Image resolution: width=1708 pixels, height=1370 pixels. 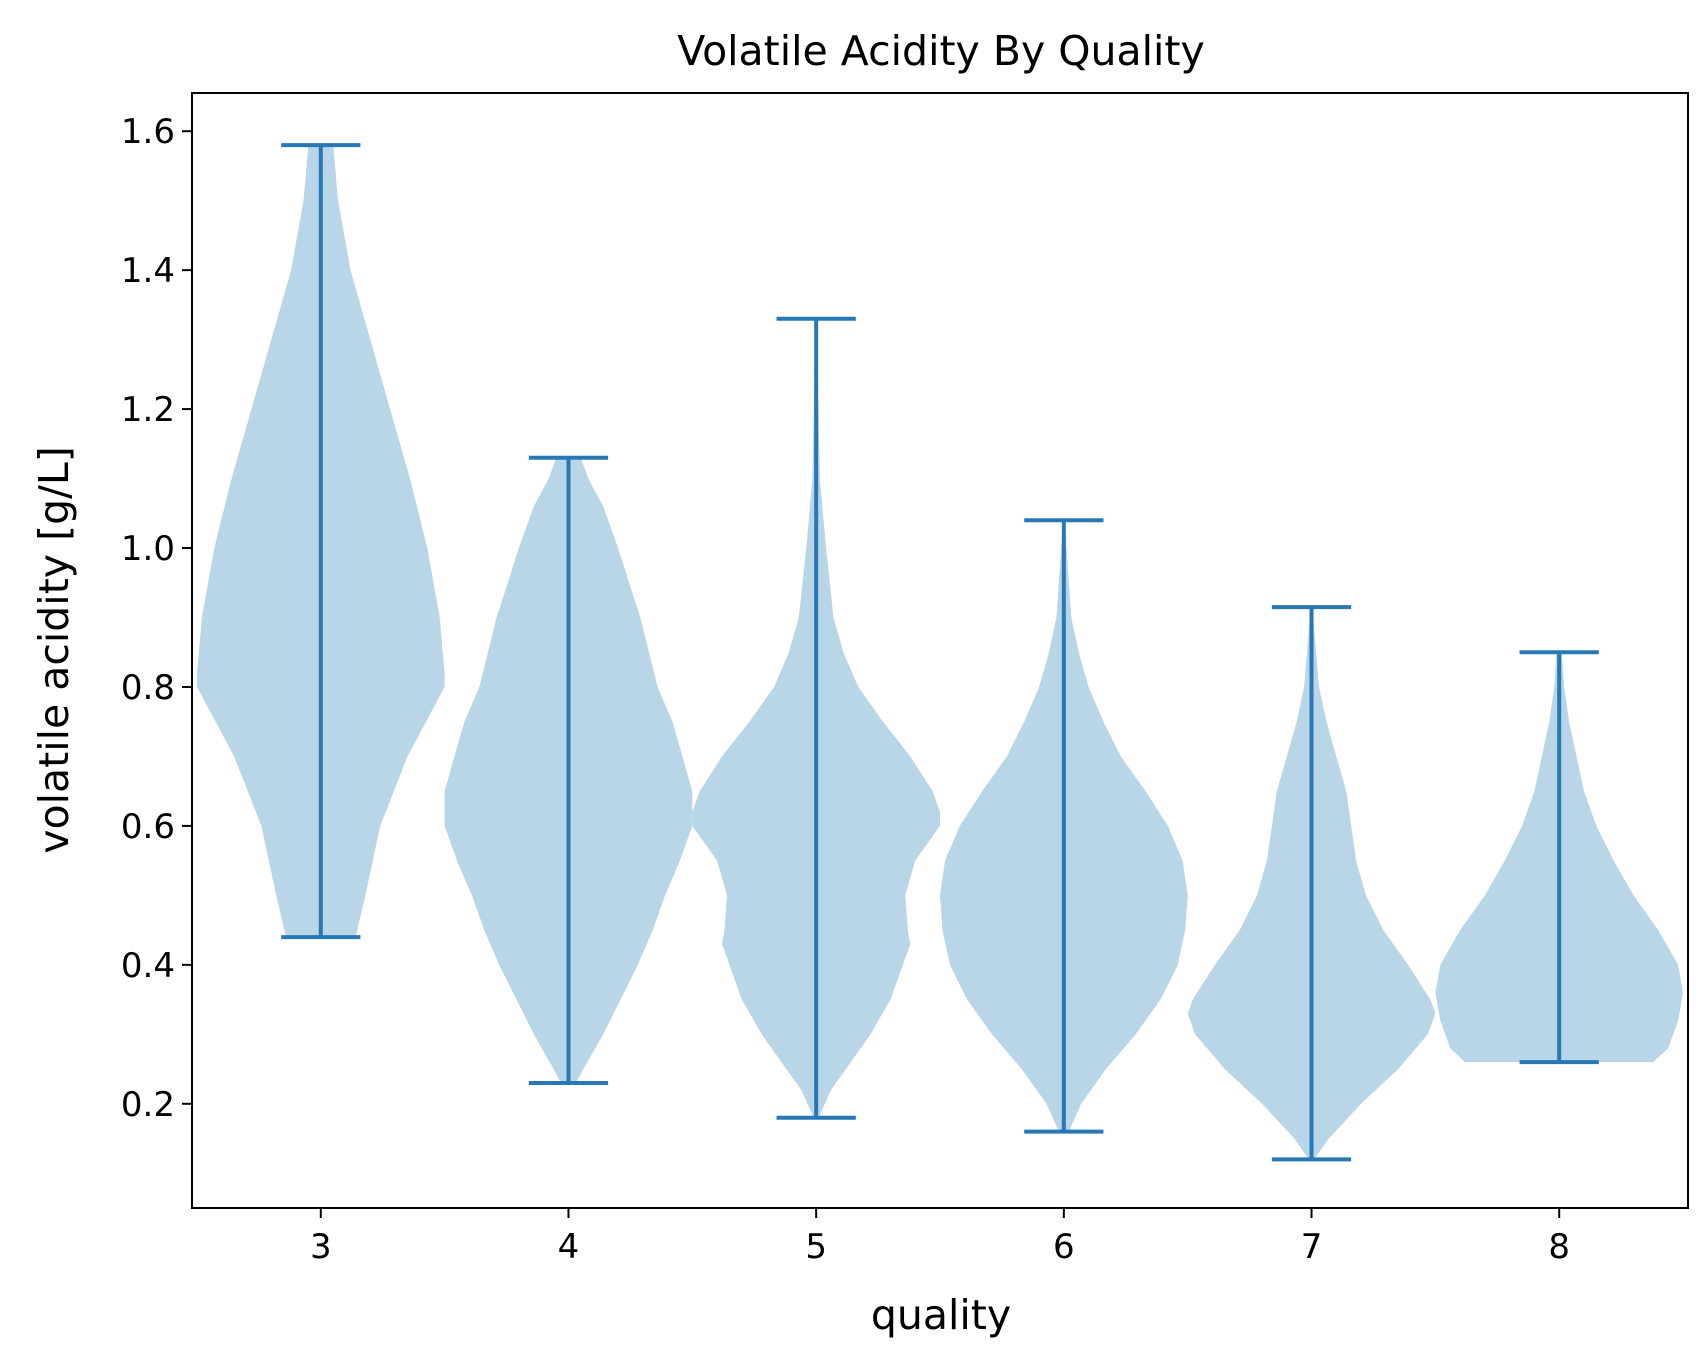 I want to click on x-tick-label-3: 3, so click(x=321, y=1247).